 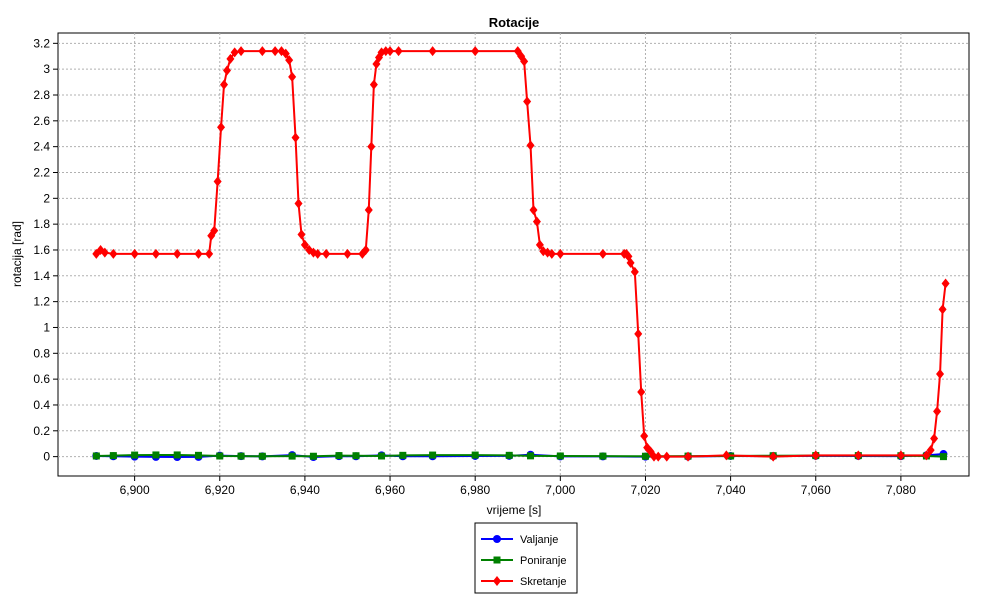 What do you see at coordinates (514, 22) in the screenshot?
I see `chart-title: Rotacije` at bounding box center [514, 22].